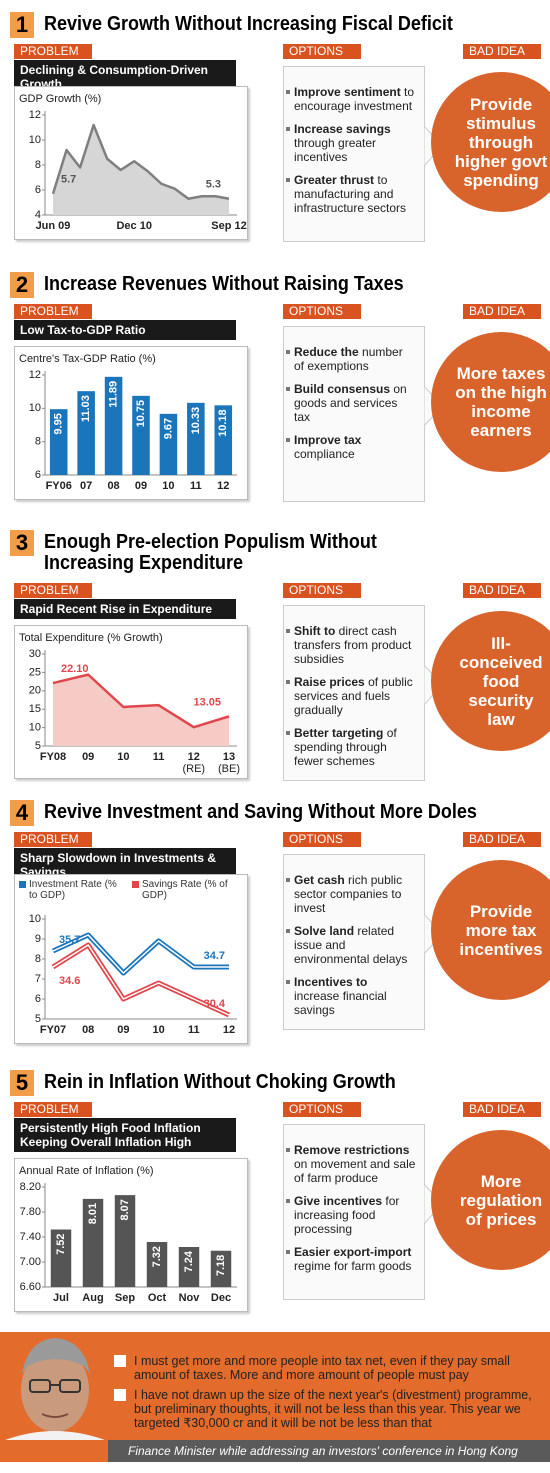 The image size is (550, 1473). What do you see at coordinates (196, 421) in the screenshot?
I see `bar-value-label: 10.33` at bounding box center [196, 421].